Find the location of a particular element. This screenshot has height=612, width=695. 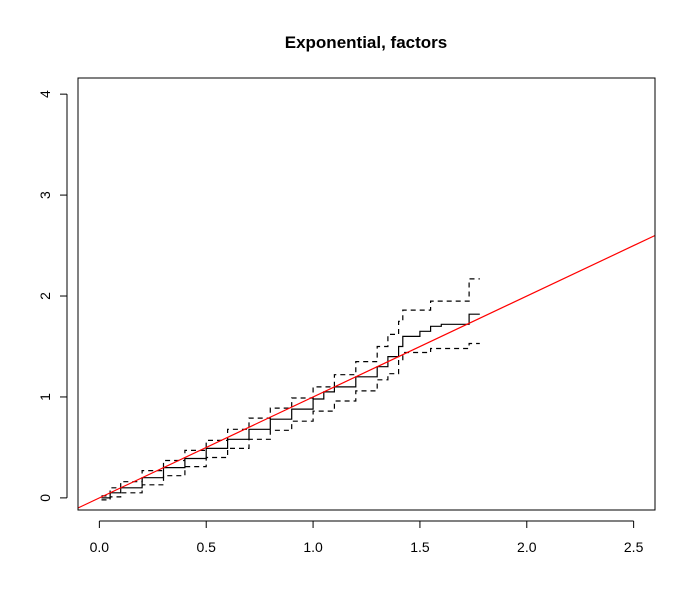

x-tick-label: 2.0 is located at coordinates (527, 547).